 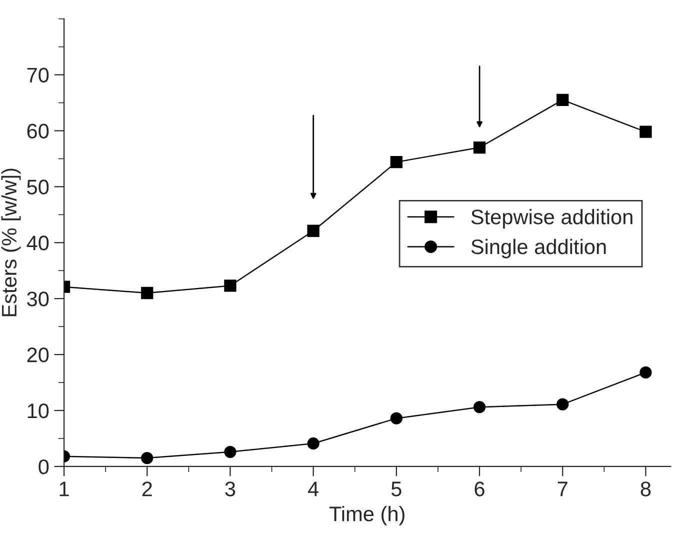 What do you see at coordinates (479, 489) in the screenshot?
I see `x-tick-label: 6` at bounding box center [479, 489].